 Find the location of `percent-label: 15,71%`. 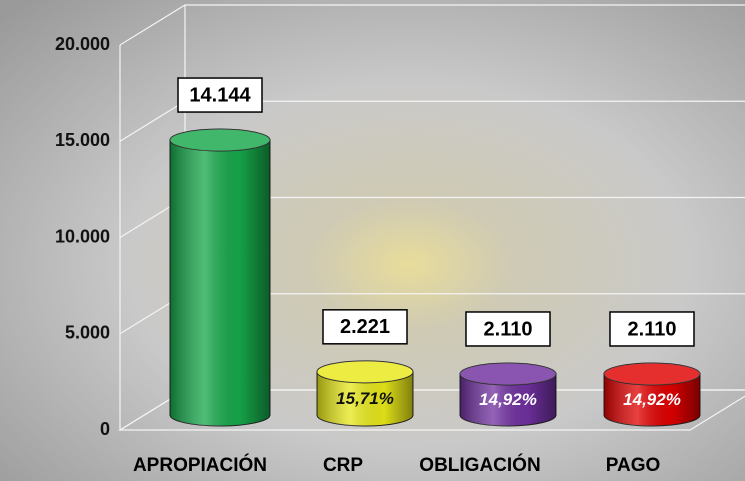

percent-label: 15,71% is located at coordinates (365, 398).